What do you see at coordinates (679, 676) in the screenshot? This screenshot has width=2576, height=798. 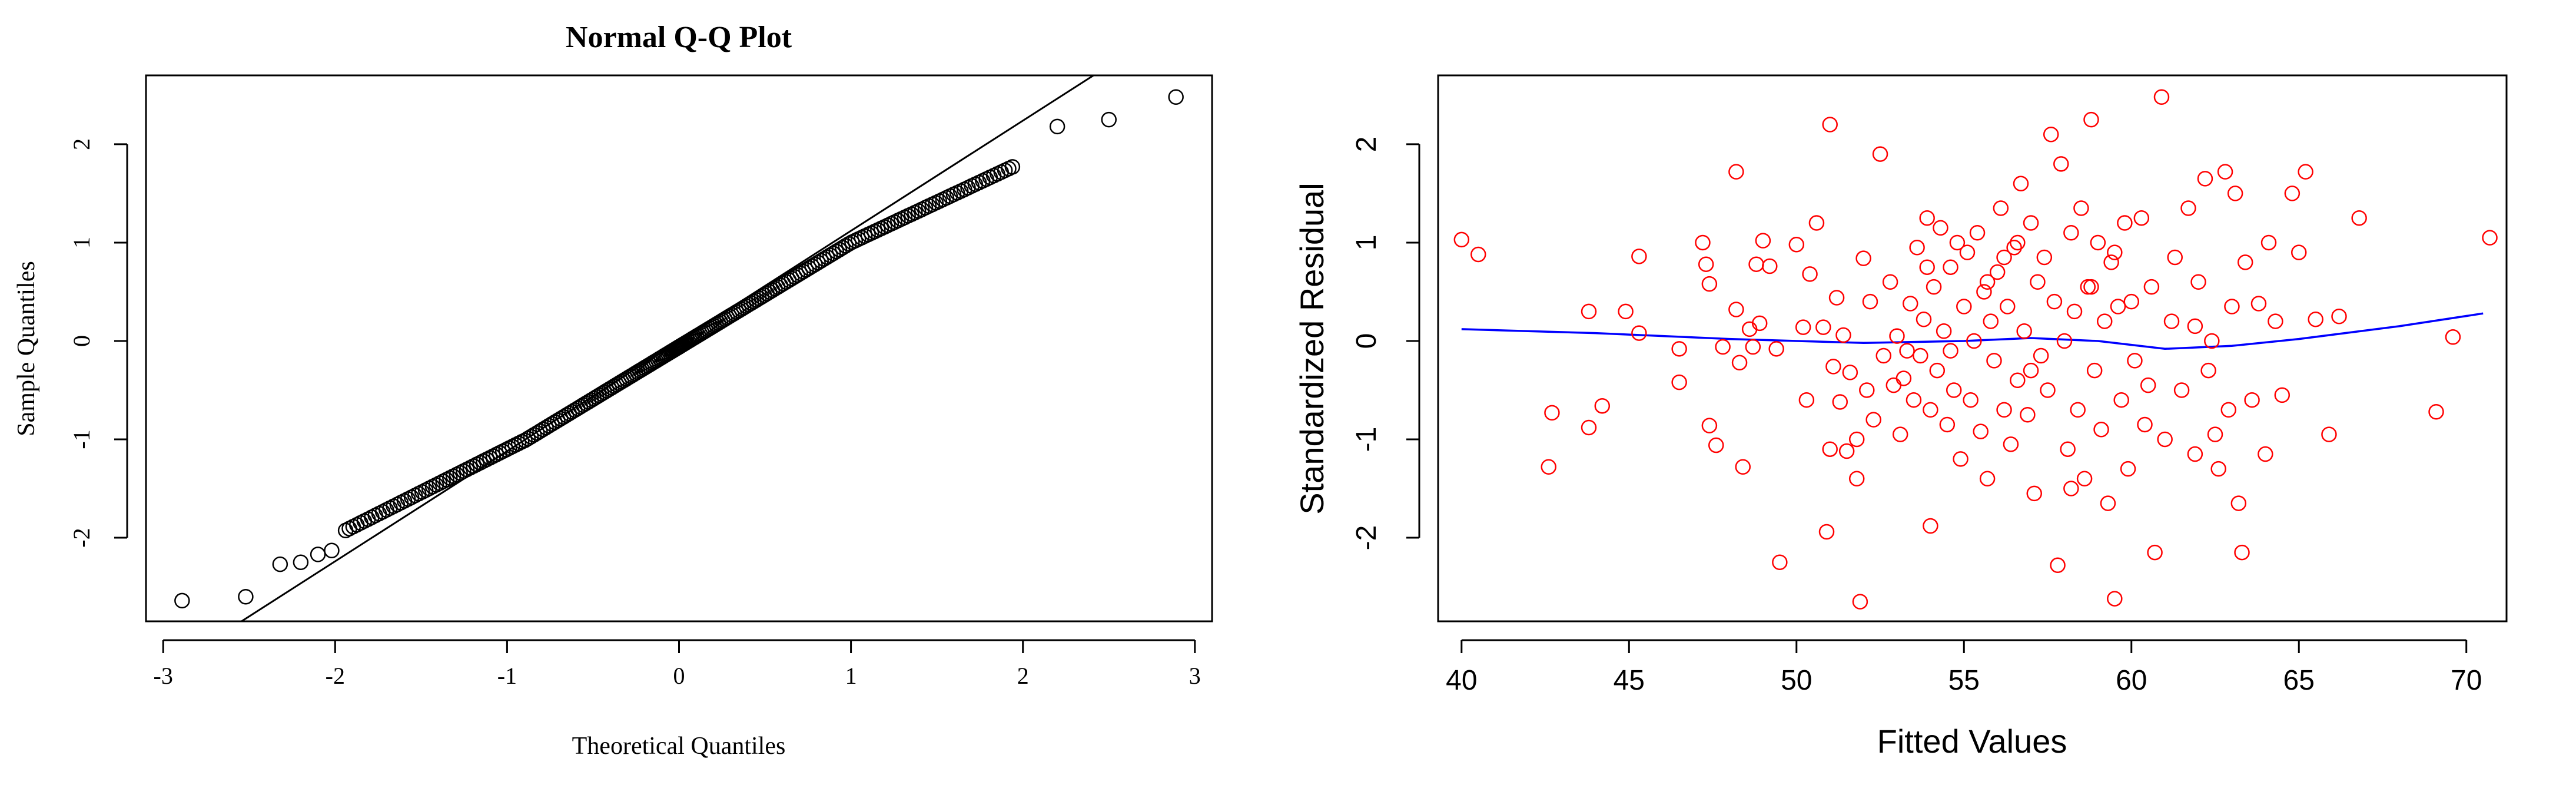 I see `qq-x-tick-label: 0` at bounding box center [679, 676].